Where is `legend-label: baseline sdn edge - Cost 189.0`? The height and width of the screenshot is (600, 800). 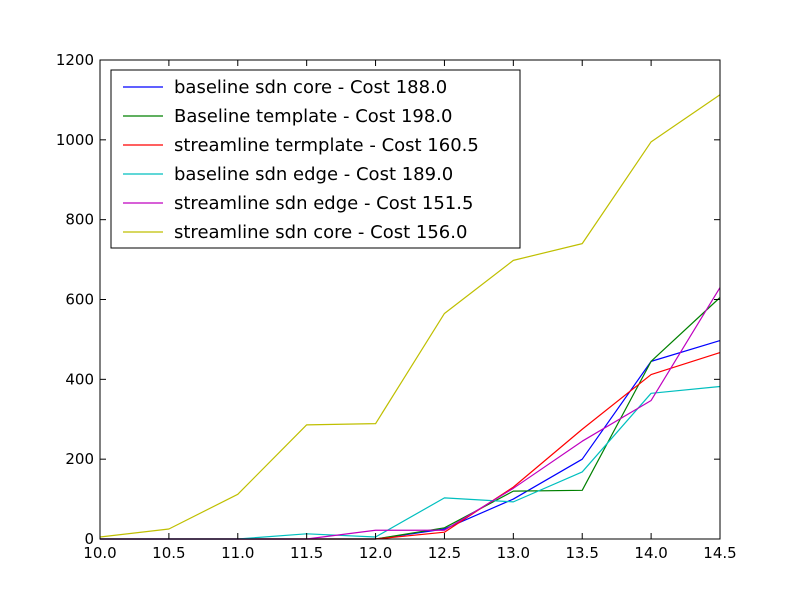 legend-label: baseline sdn edge - Cost 189.0 is located at coordinates (313, 174).